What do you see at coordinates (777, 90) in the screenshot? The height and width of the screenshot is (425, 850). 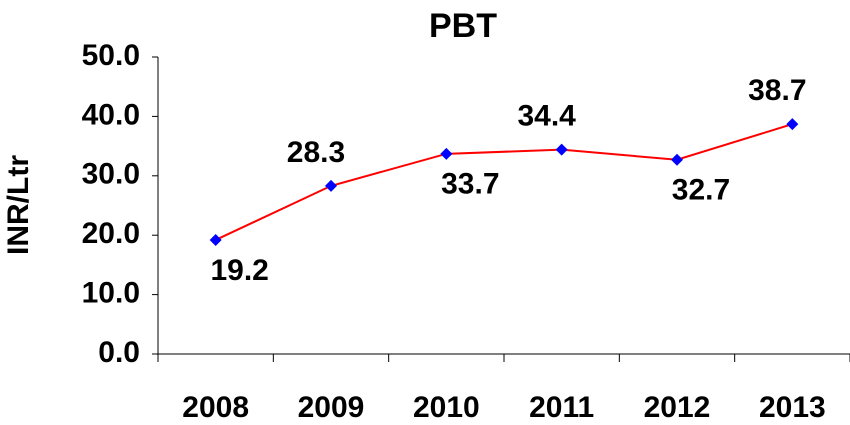 I see `data-label: 38.7` at bounding box center [777, 90].